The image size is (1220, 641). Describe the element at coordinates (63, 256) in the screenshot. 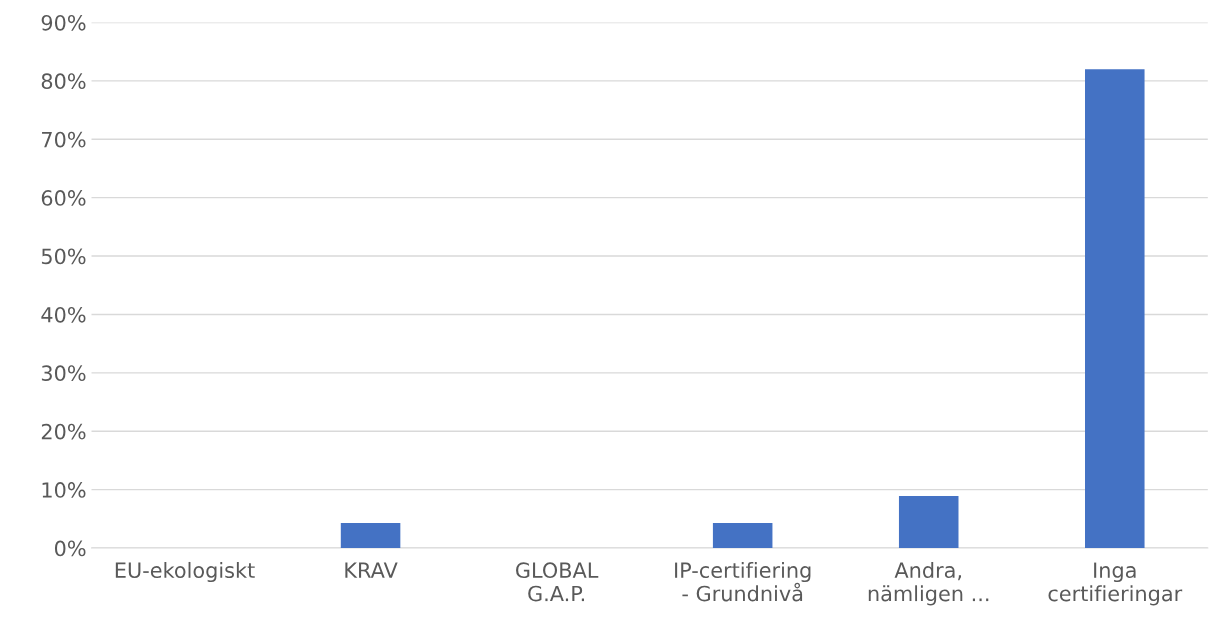

I see `y-tick-label: 50%` at that location.